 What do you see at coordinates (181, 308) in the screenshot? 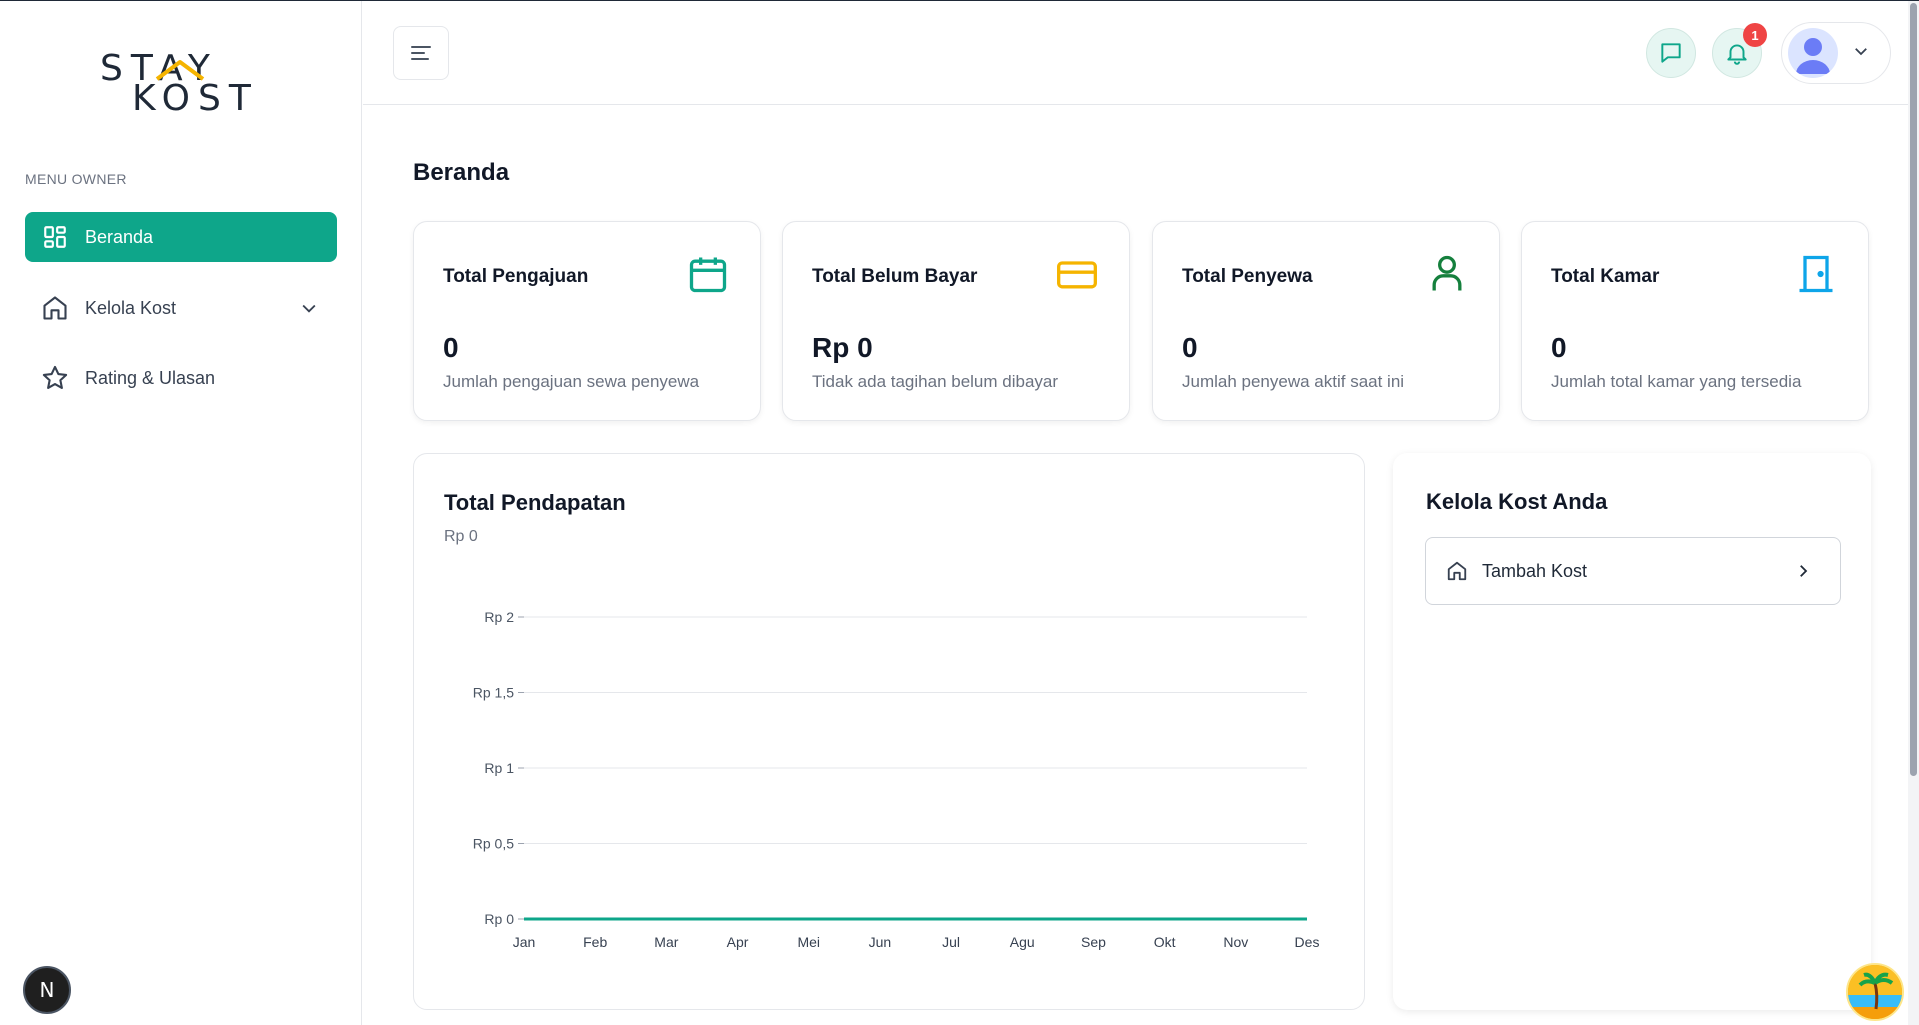
I see `sidebar-item-kelola-kost: Kelola Kost` at bounding box center [181, 308].